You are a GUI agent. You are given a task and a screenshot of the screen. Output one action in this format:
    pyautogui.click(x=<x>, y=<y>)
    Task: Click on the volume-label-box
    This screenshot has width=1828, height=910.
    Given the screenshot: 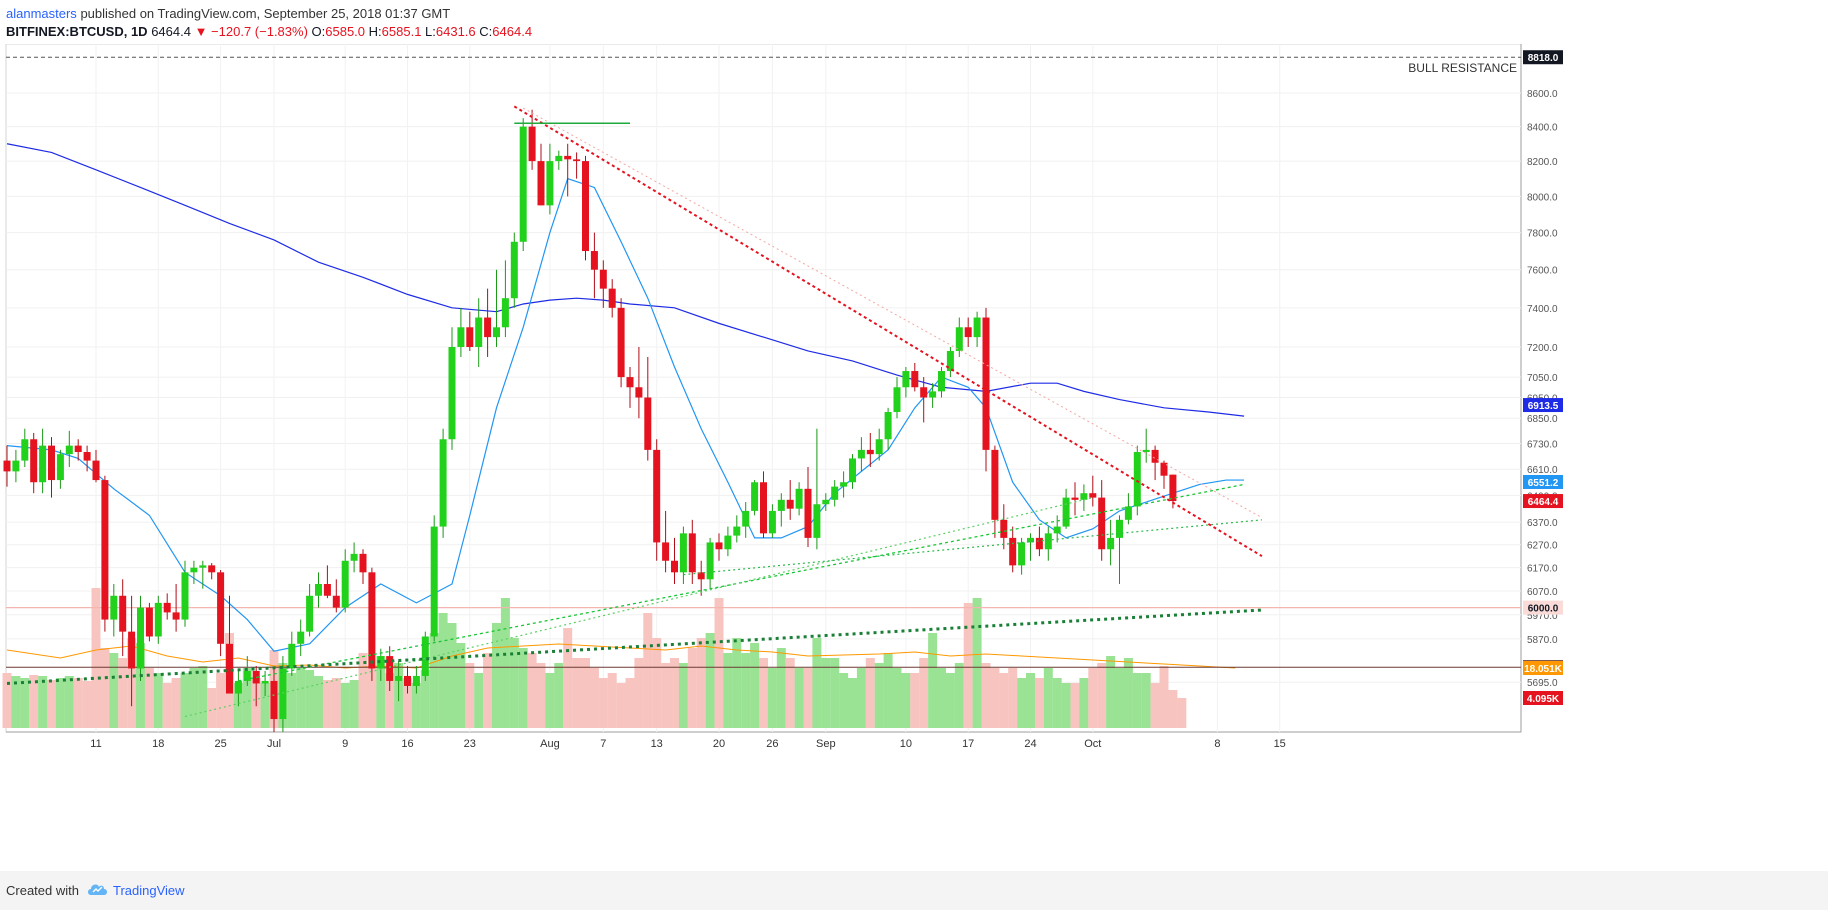 What is the action you would take?
    pyautogui.click(x=1543, y=668)
    